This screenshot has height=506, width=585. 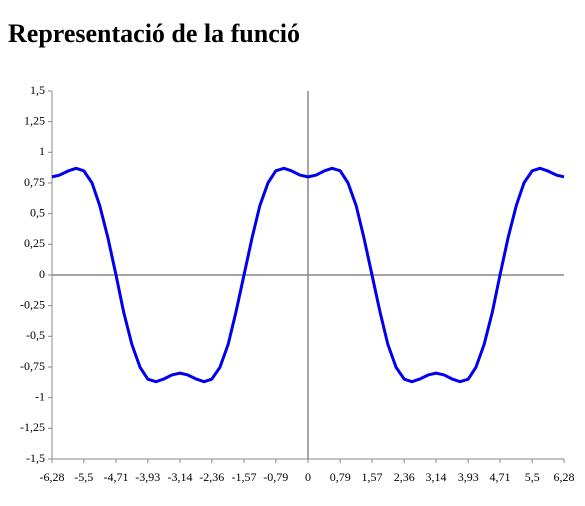 I want to click on x-tick-label: 1,57, so click(x=372, y=477).